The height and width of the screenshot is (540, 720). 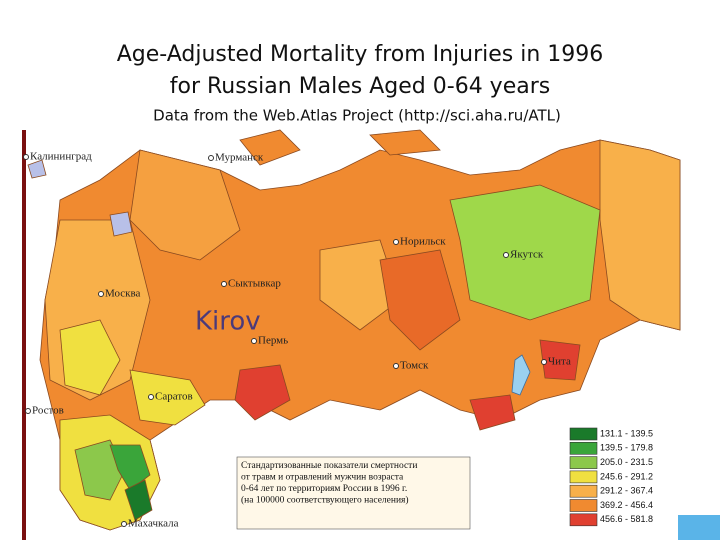 I want to click on legend-label: 131.1 - 139.5, so click(x=626, y=433).